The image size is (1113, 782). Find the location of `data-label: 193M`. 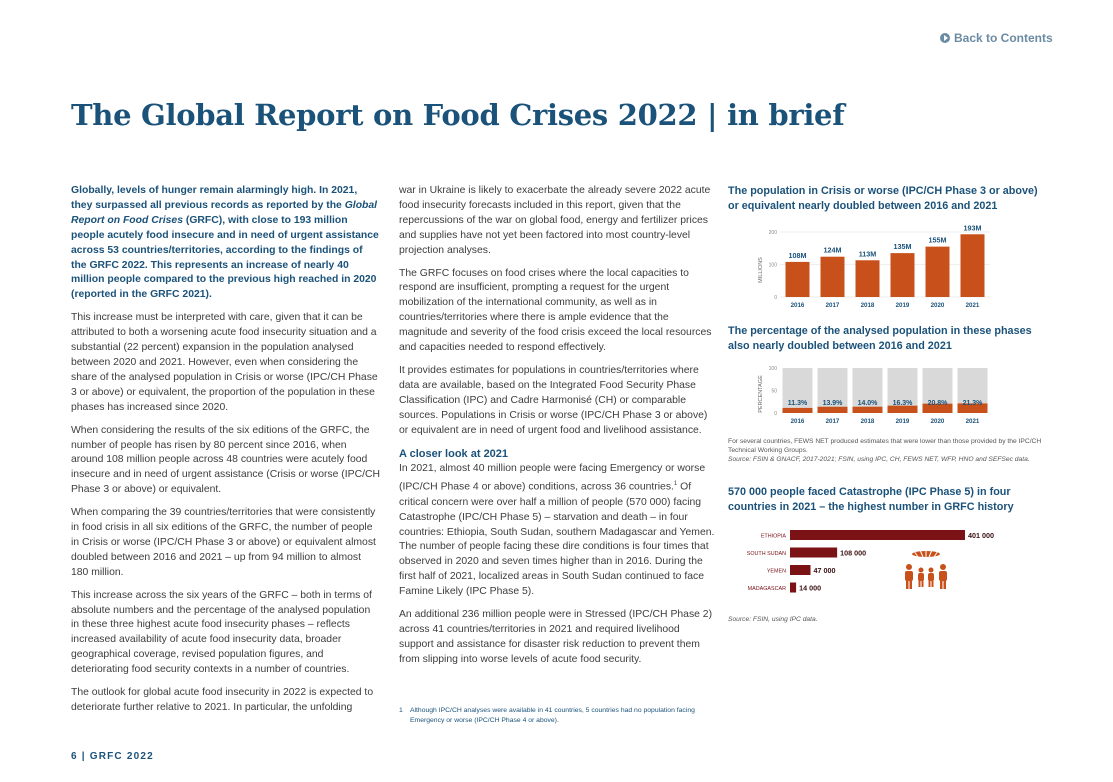

data-label: 193M is located at coordinates (973, 227).